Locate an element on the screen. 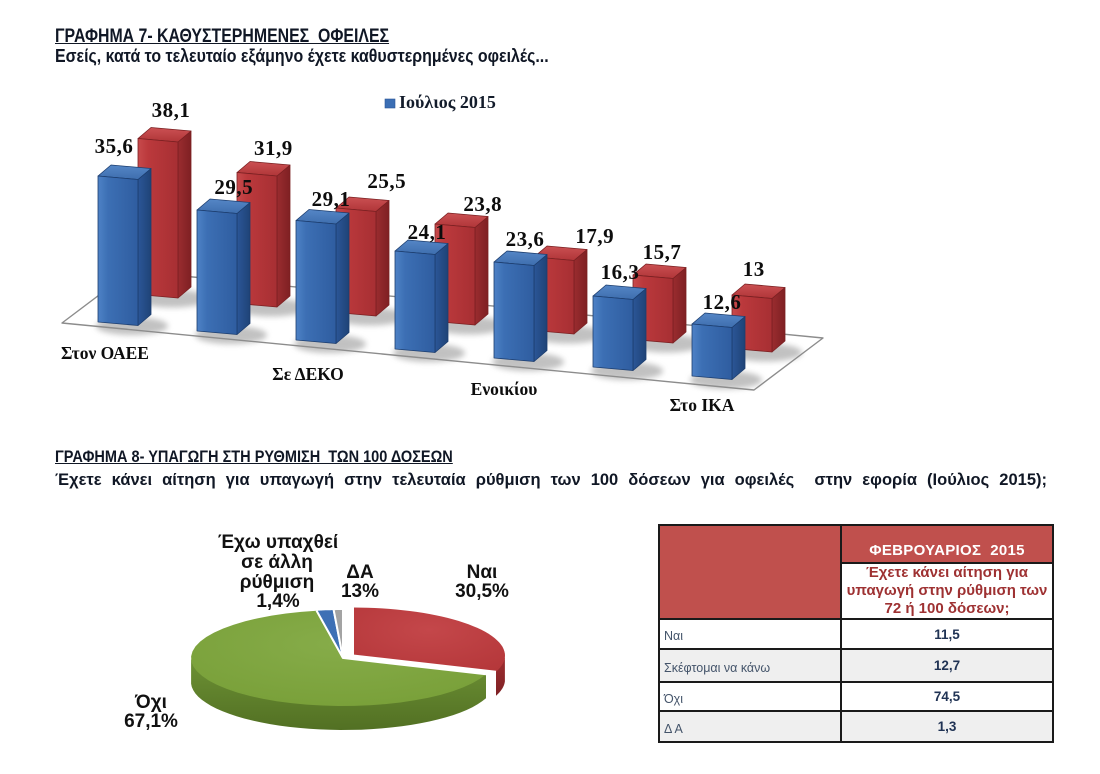 This screenshot has width=1100, height=774. svg-text: 15,7 is located at coordinates (662, 252).